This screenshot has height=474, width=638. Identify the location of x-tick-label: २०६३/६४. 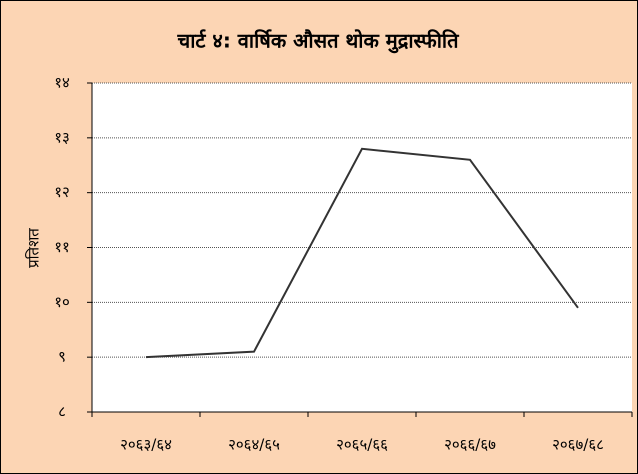
(146, 445).